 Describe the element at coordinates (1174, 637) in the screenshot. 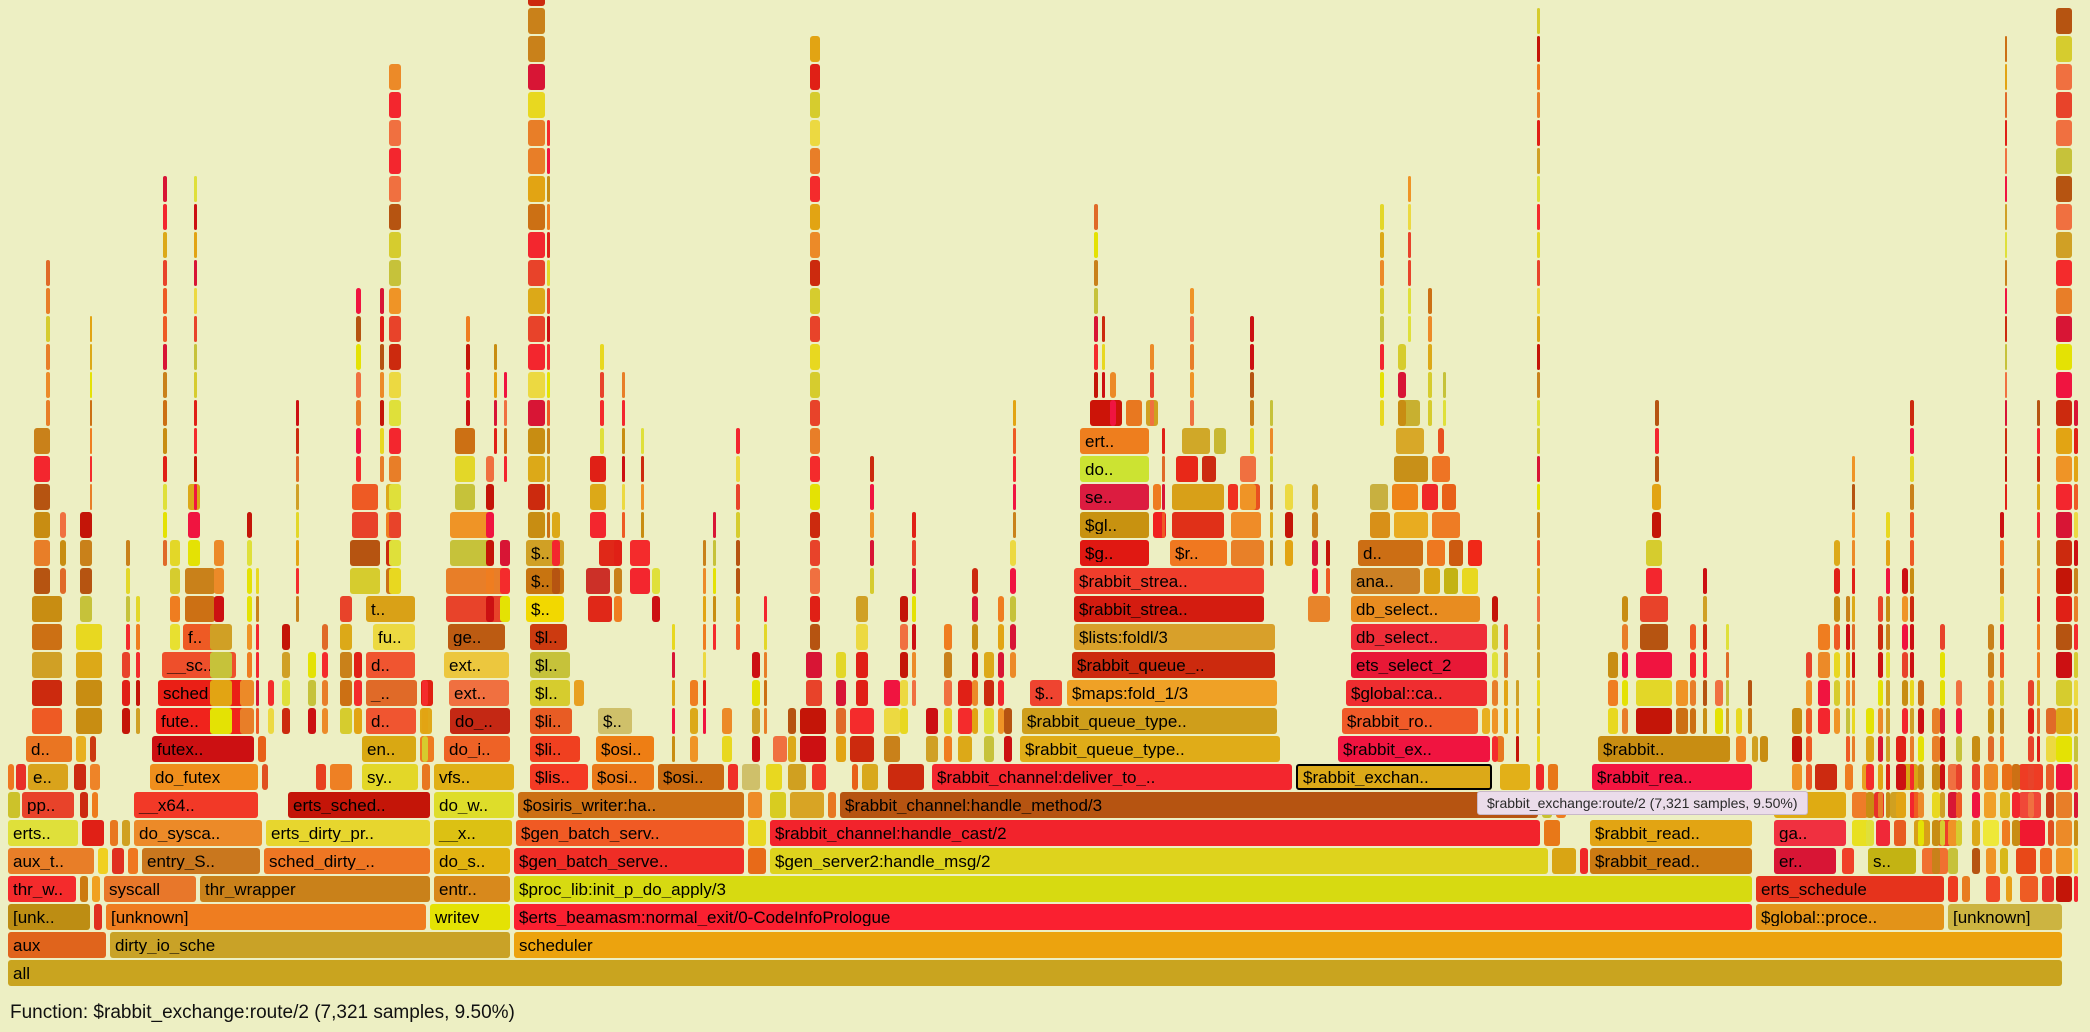

I see `frame-lists-foldl-3: $lists:foldl/3` at that location.